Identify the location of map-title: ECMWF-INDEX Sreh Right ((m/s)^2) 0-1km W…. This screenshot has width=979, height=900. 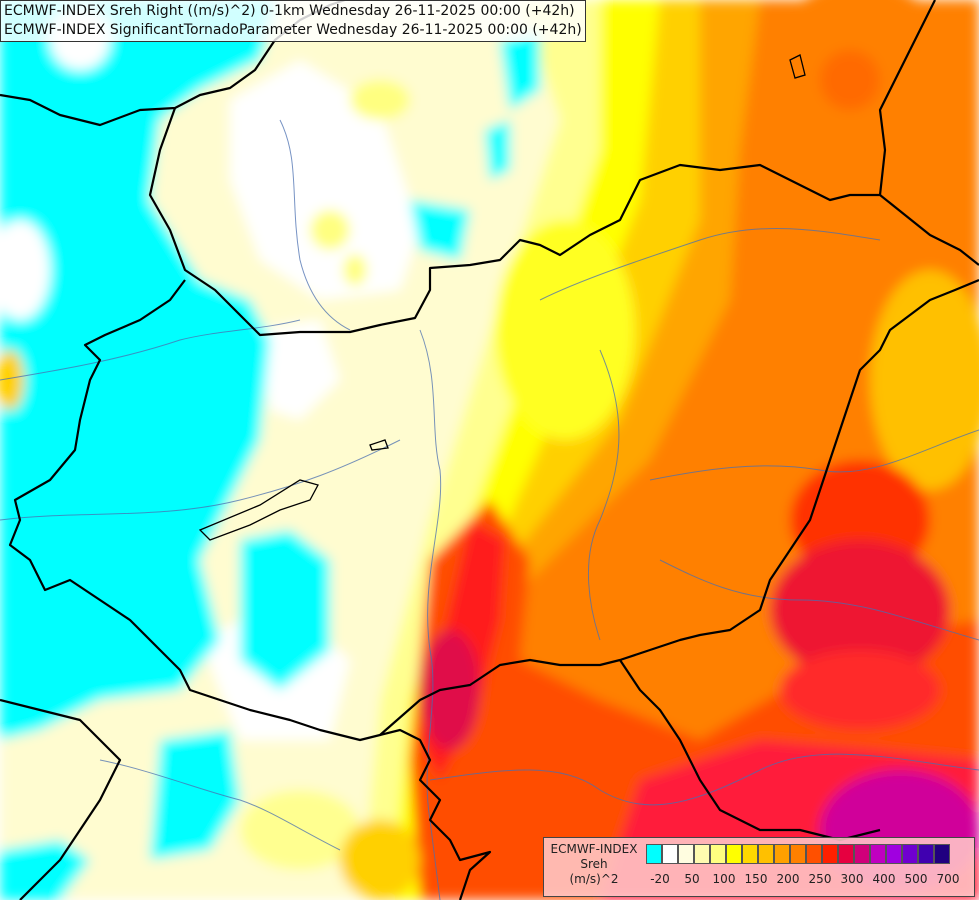
(293, 21).